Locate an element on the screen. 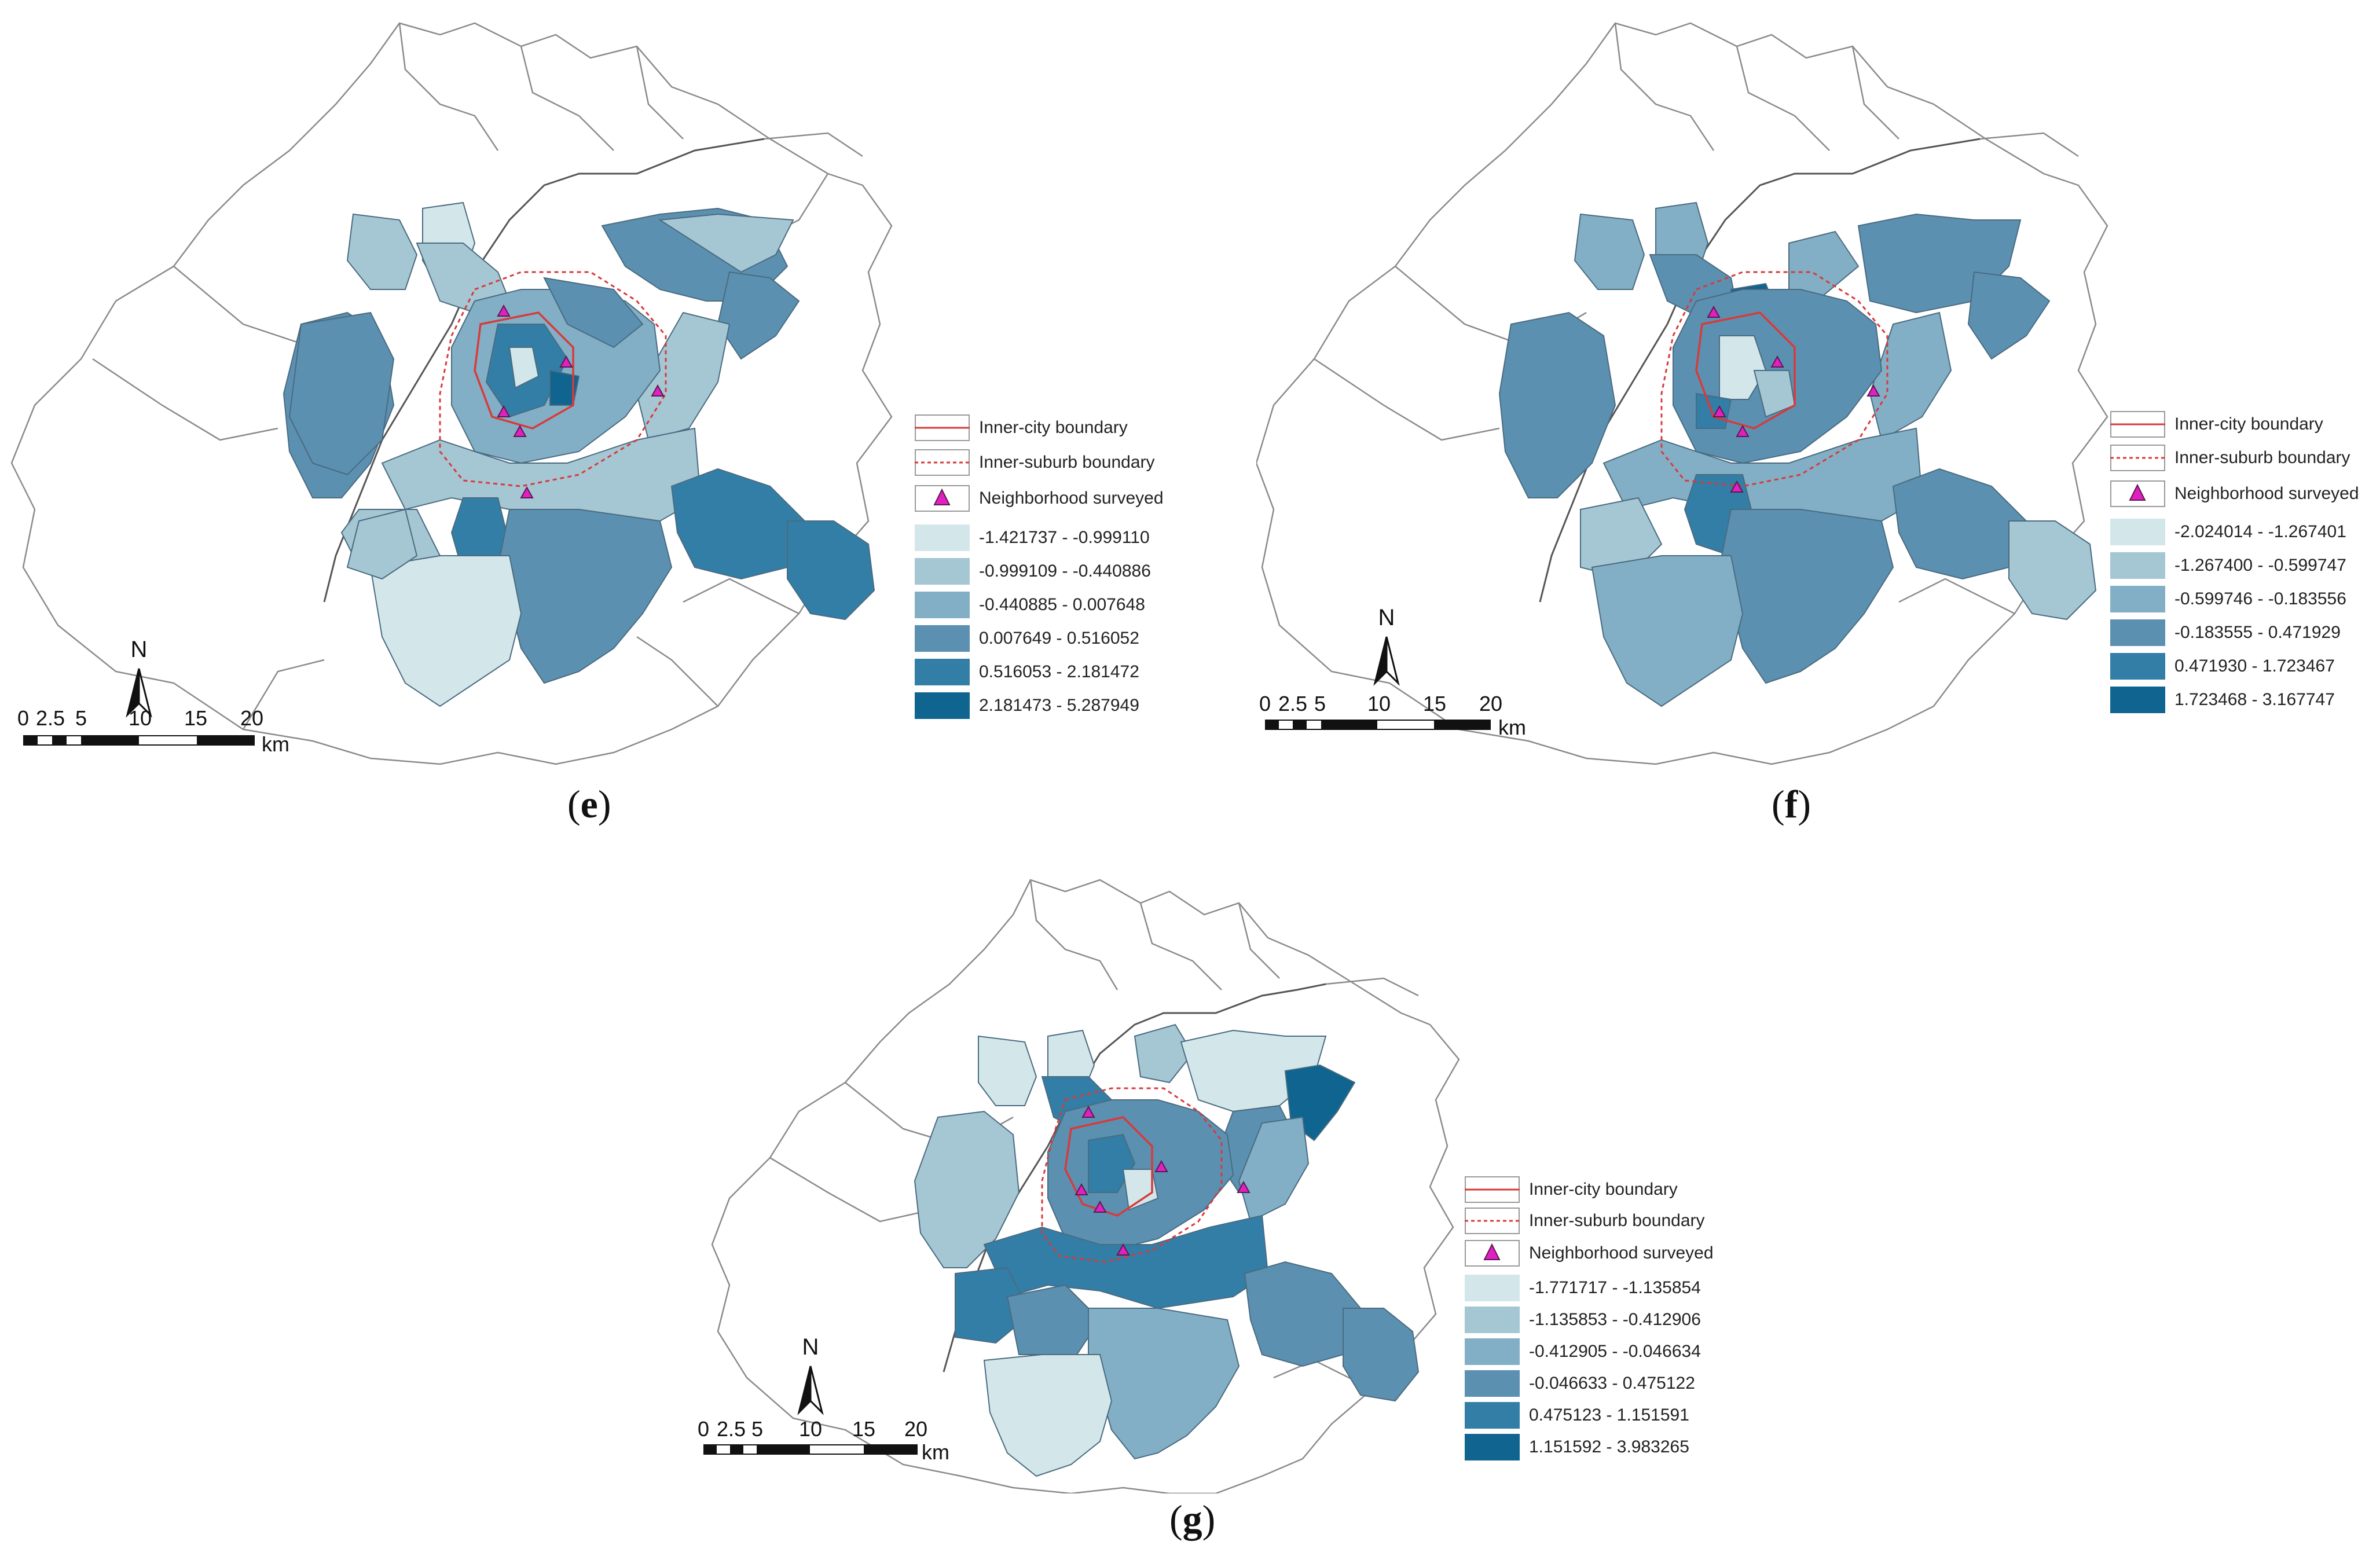 The width and height of the screenshot is (2380, 1556). scale-bar-f is located at coordinates (1378, 725).